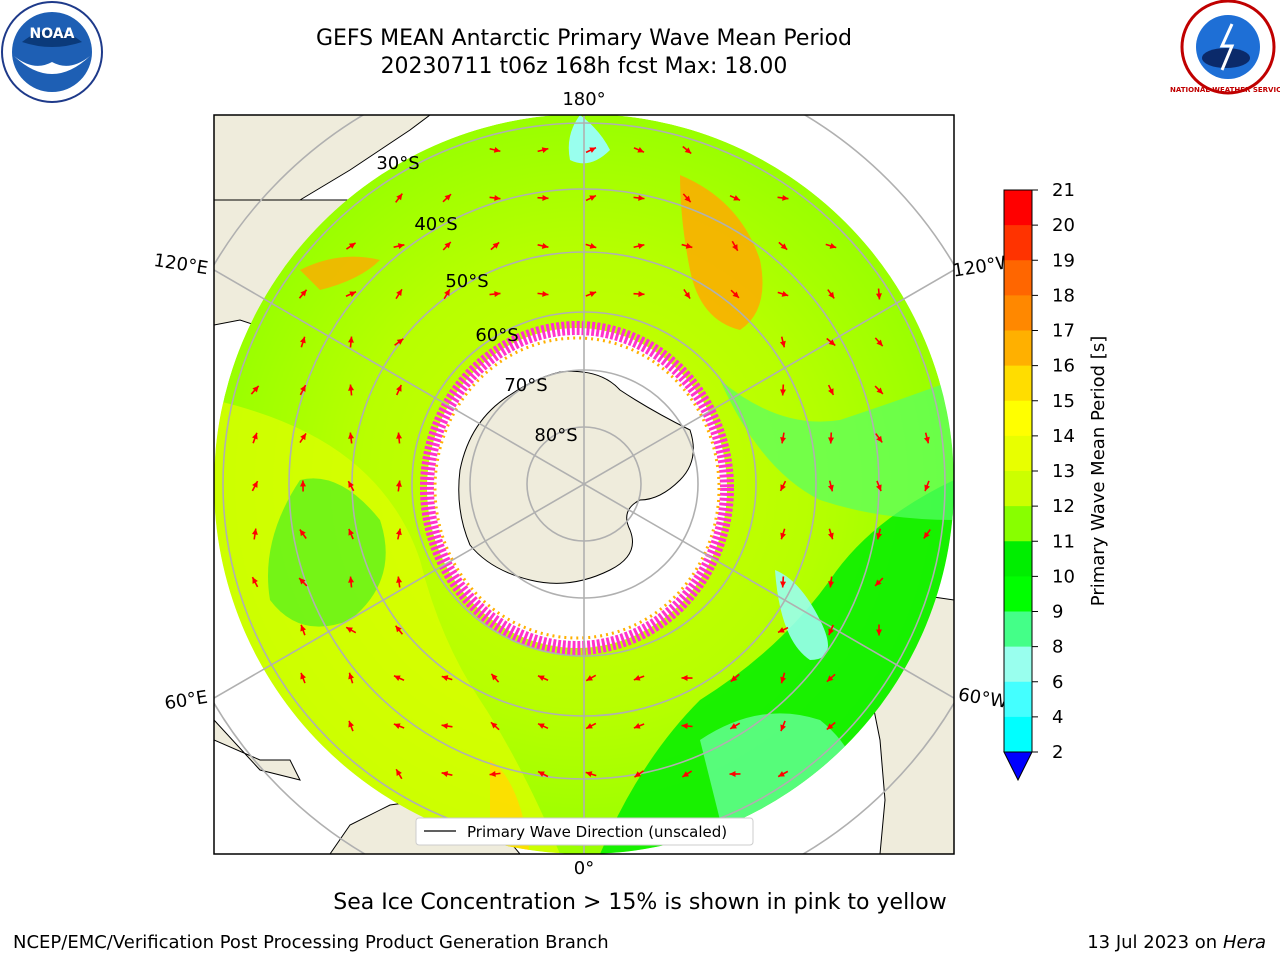 The width and height of the screenshot is (1280, 960). What do you see at coordinates (1063, 260) in the screenshot?
I see `colorbar-tick-label: 19` at bounding box center [1063, 260].